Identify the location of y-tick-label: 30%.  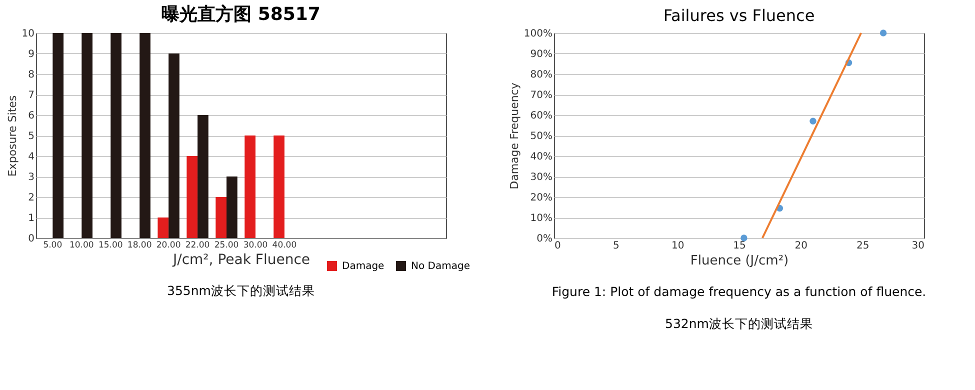
(541, 177).